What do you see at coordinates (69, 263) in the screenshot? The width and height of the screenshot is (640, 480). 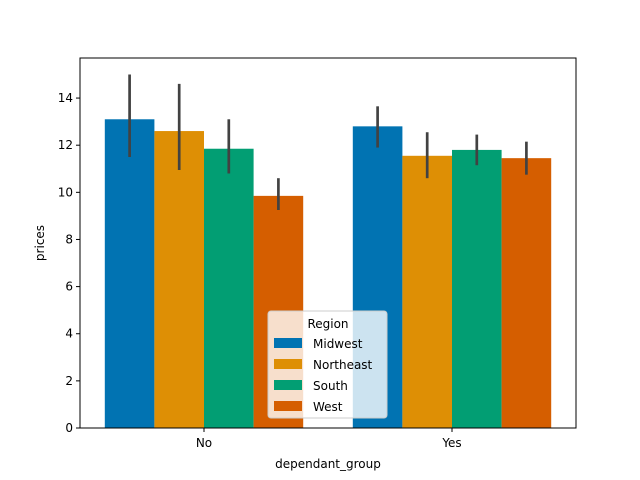 I see `y-axis: 0 2 4 6 8 10 12 14` at bounding box center [69, 263].